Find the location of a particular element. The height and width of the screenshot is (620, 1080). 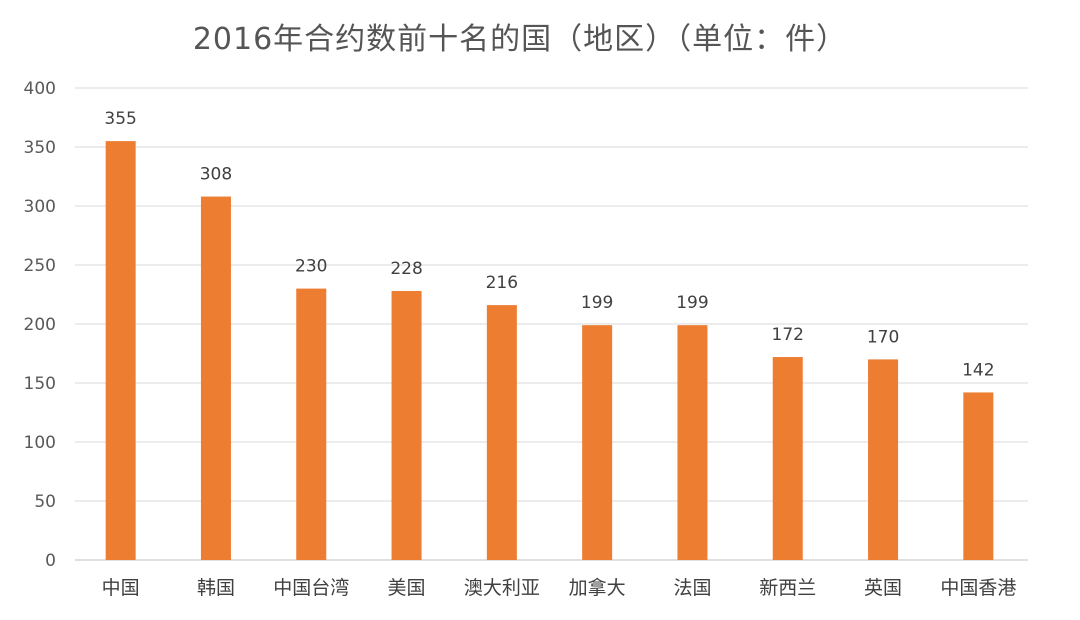

x-tick-label: 中国 is located at coordinates (121, 588).